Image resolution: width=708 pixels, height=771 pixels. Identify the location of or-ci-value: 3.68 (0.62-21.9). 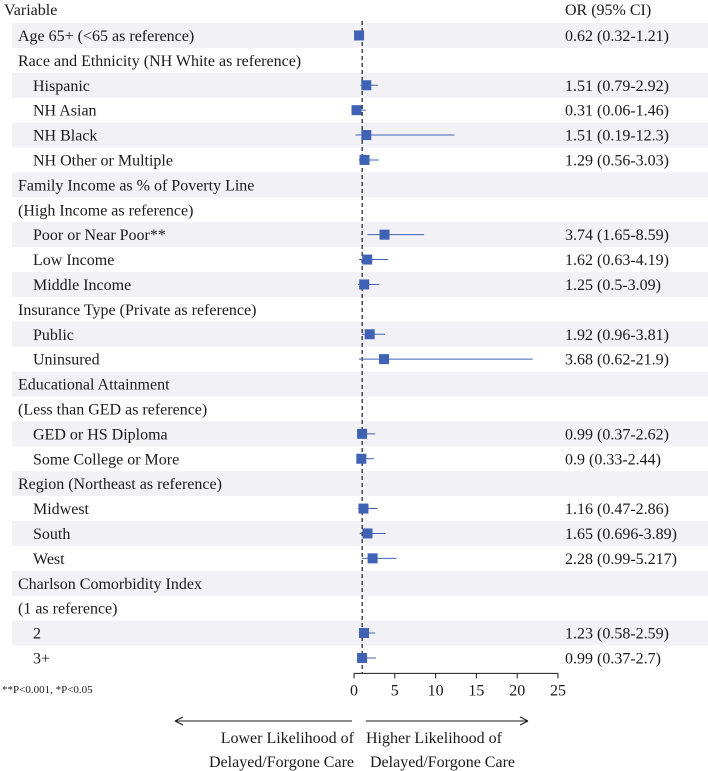
(617, 360).